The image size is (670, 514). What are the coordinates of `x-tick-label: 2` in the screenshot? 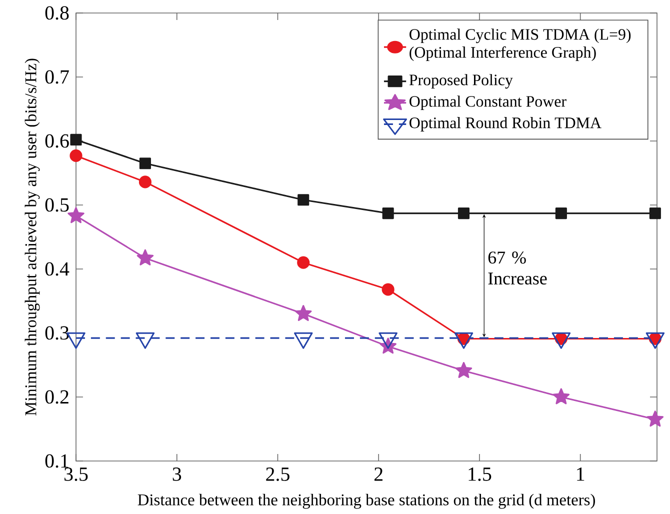 It's located at (378, 474).